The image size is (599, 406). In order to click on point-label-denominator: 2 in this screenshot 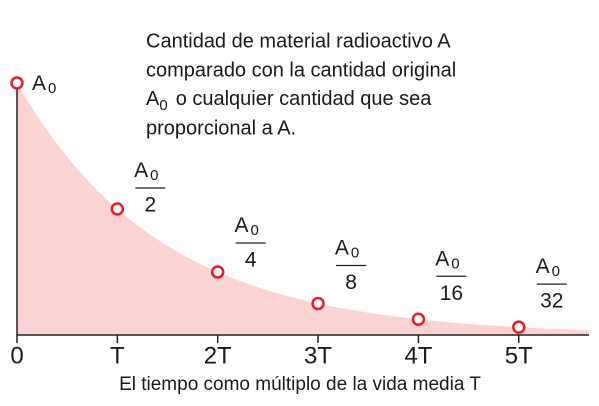, I will do `click(151, 205)`.